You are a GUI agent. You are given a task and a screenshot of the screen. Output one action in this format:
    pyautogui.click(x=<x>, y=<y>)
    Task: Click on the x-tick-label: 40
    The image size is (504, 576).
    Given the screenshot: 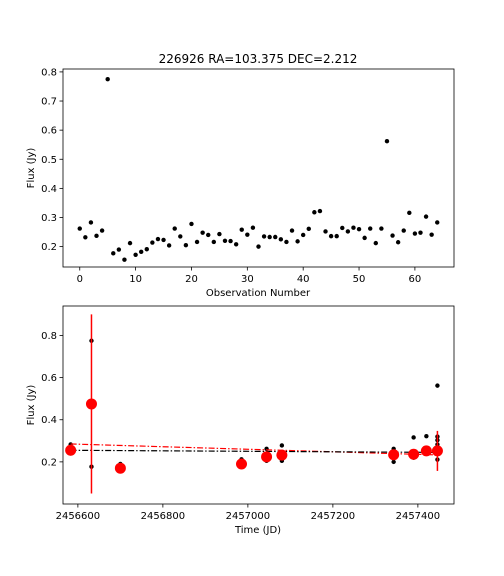 What is the action you would take?
    pyautogui.click(x=303, y=279)
    